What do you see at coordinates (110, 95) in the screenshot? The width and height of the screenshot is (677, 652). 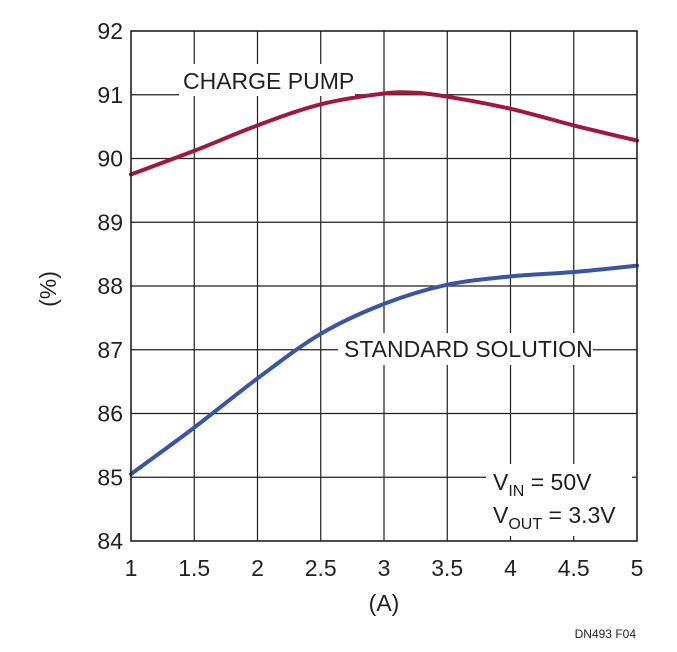 I see `y-tick-label: 91` at bounding box center [110, 95].